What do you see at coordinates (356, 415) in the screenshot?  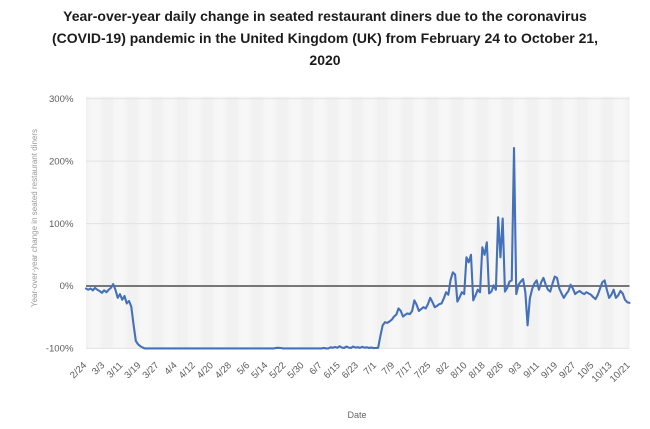 I see `svg-text: Date` at bounding box center [356, 415].